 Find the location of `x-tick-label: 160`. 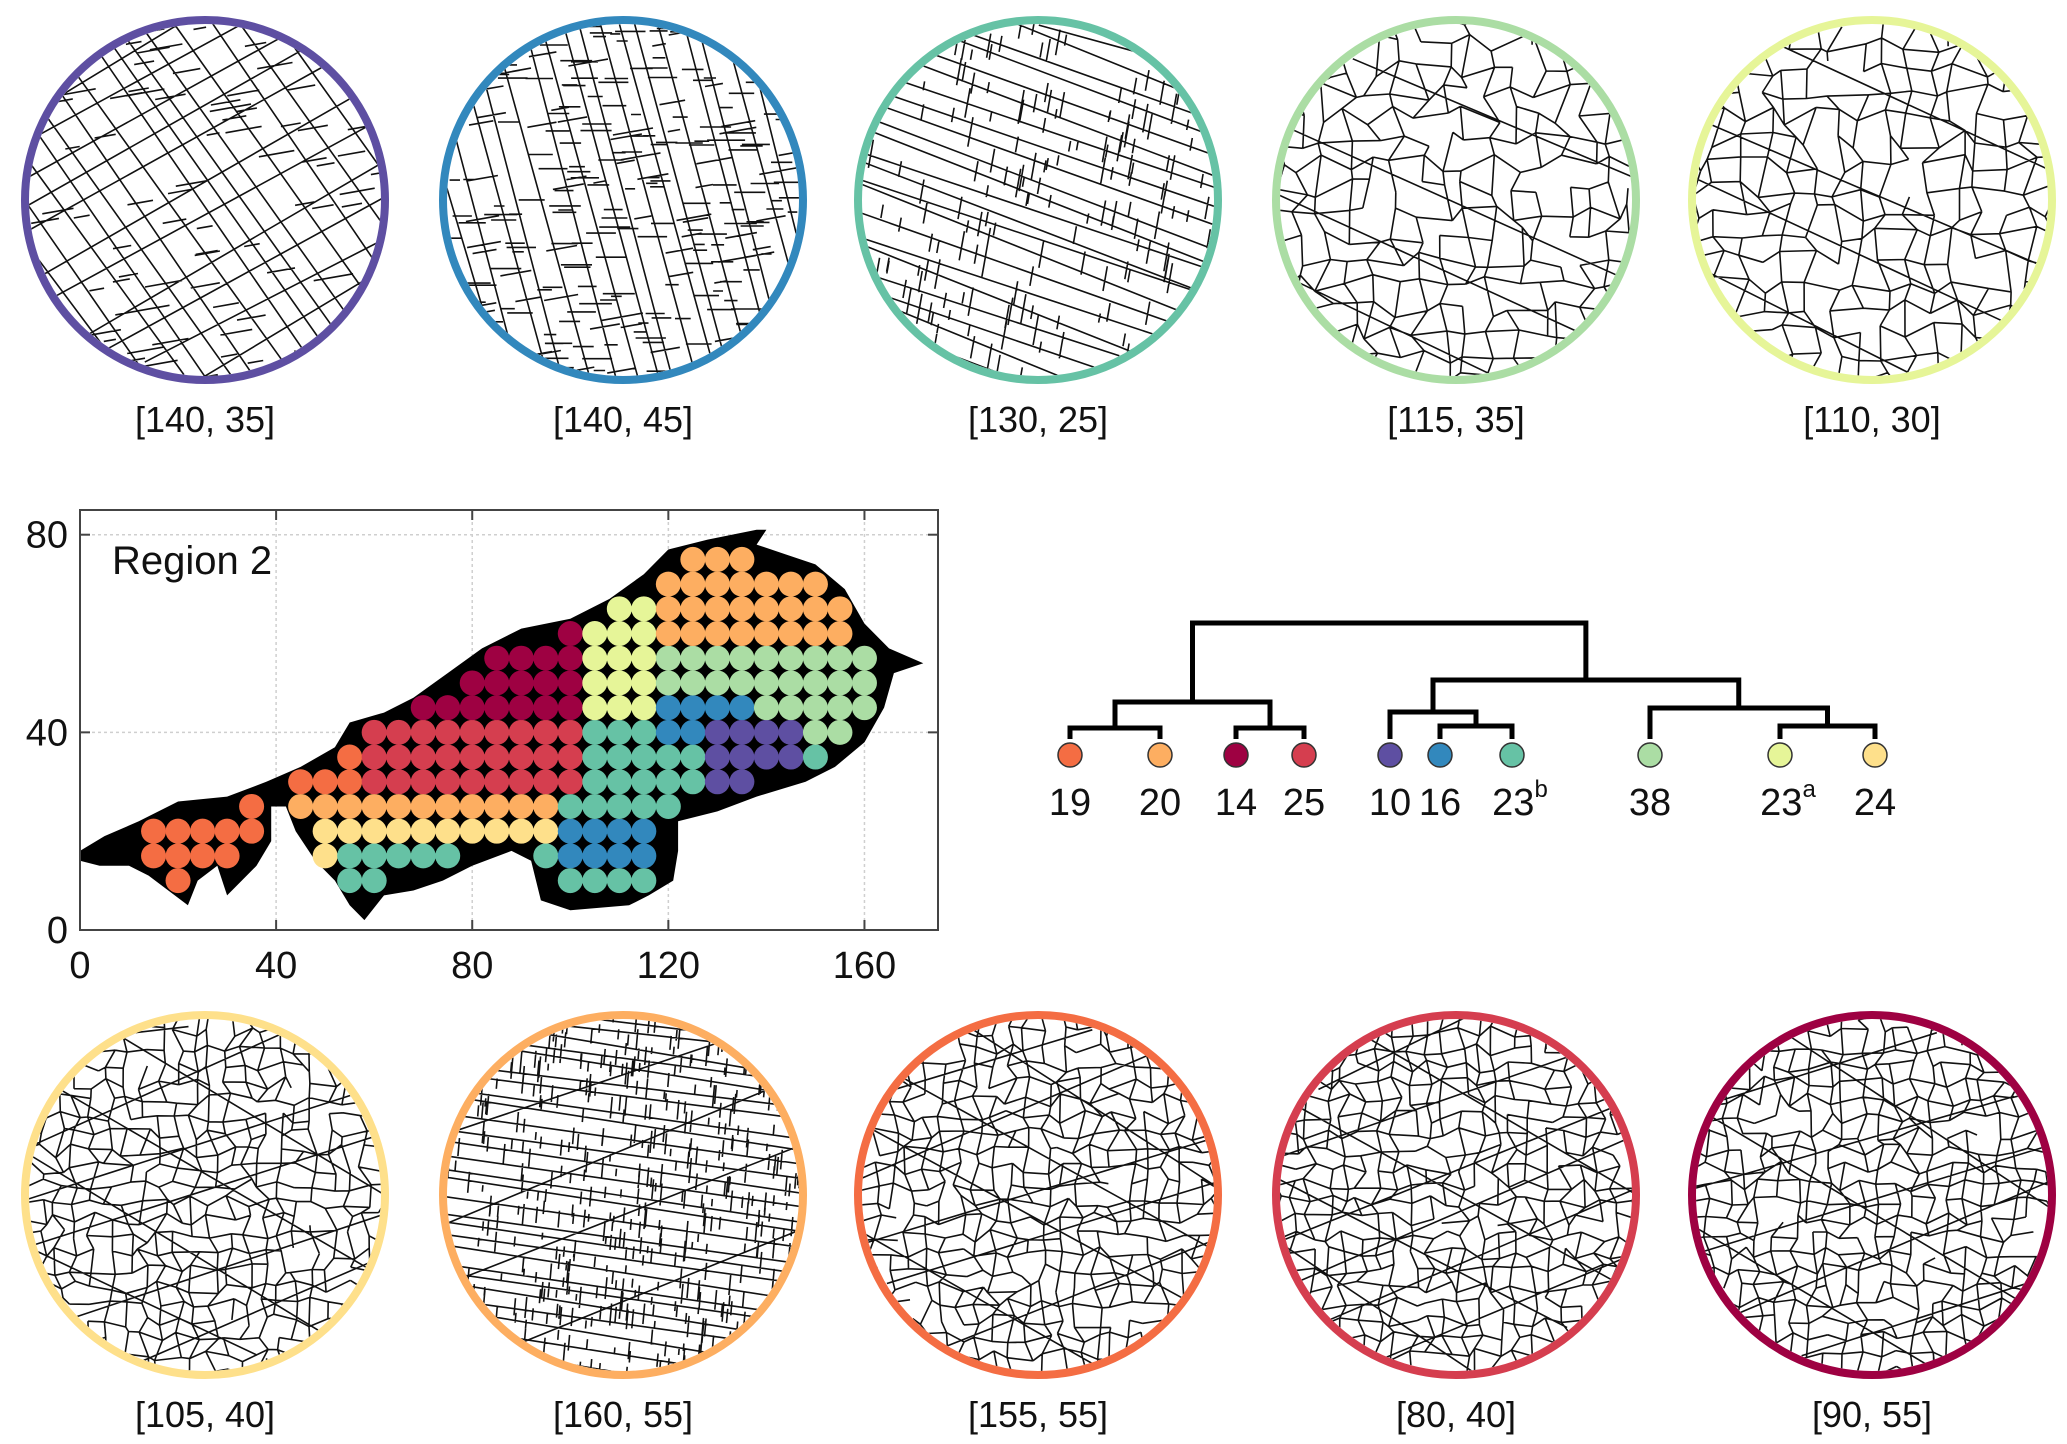

x-tick-label: 160 is located at coordinates (864, 966).